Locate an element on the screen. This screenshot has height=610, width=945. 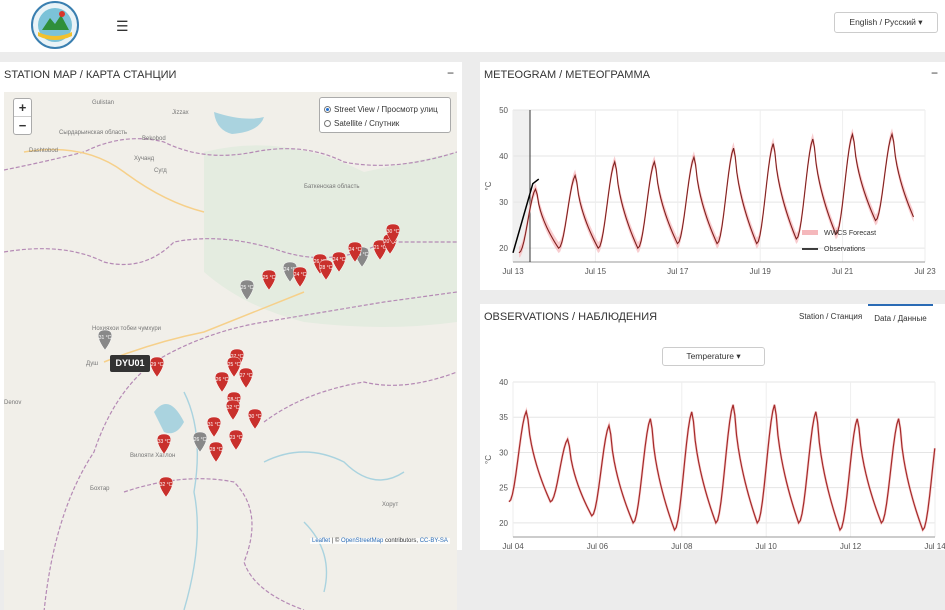
layer-label: Satellite / Спутник is located at coordinates (367, 123).